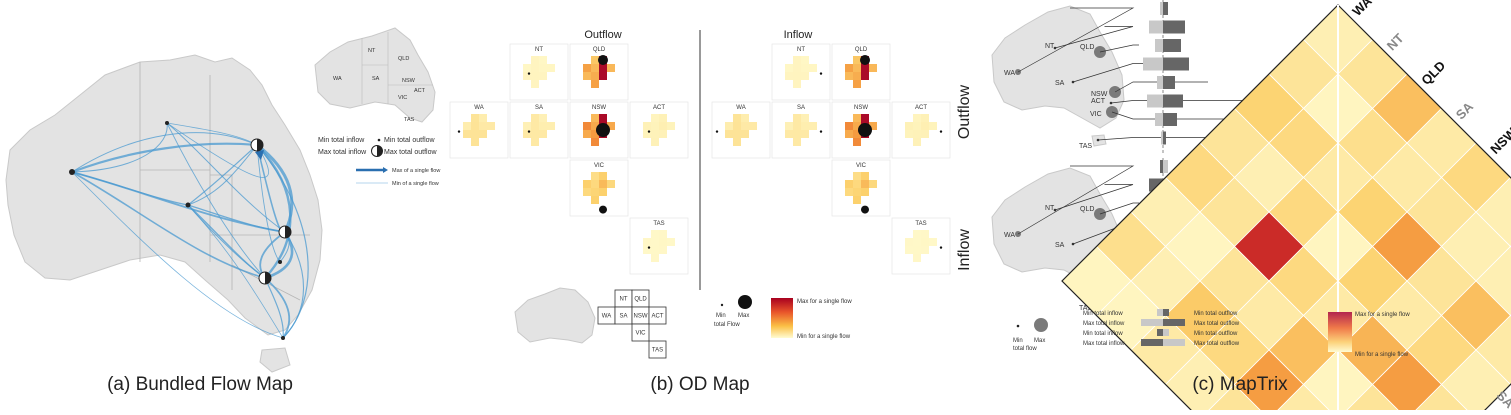  What do you see at coordinates (964, 250) in the screenshot?
I see `maptrix-inflow-label: Inflow` at bounding box center [964, 250].